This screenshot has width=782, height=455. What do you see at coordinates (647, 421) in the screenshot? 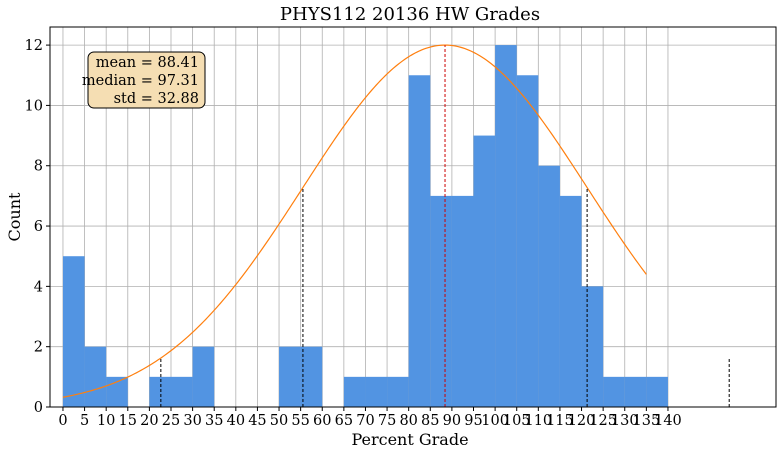
I see `x-tick-label: 135` at bounding box center [647, 421].